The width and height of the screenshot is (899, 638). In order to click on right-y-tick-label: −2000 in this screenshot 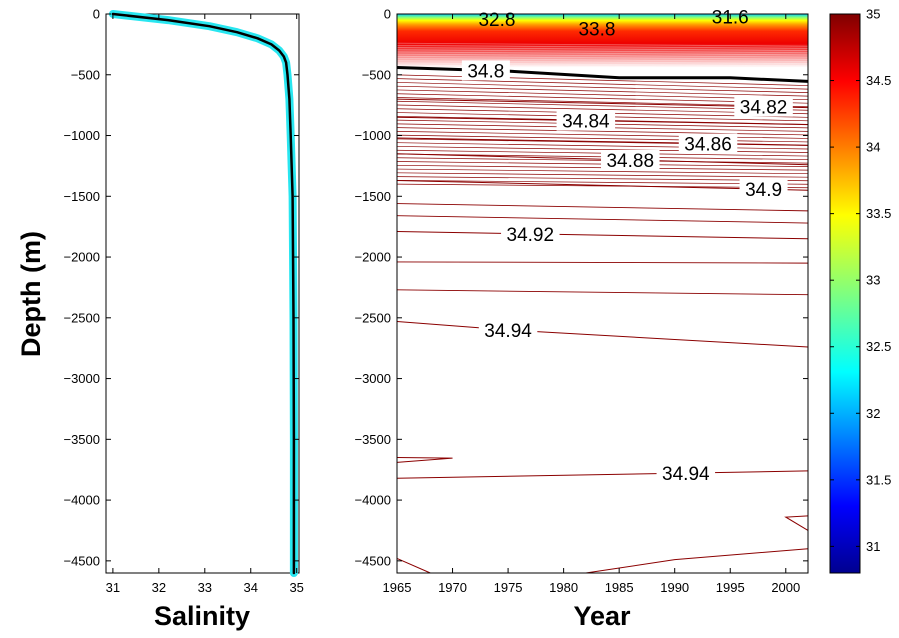, I will do `click(372, 257)`.